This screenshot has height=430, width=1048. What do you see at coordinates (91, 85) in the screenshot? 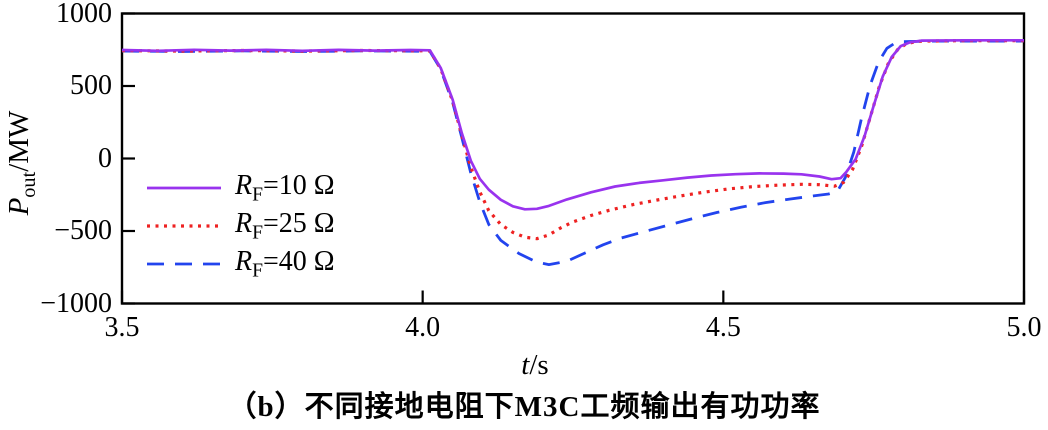
I see `y-tick-label: 500` at bounding box center [91, 85].